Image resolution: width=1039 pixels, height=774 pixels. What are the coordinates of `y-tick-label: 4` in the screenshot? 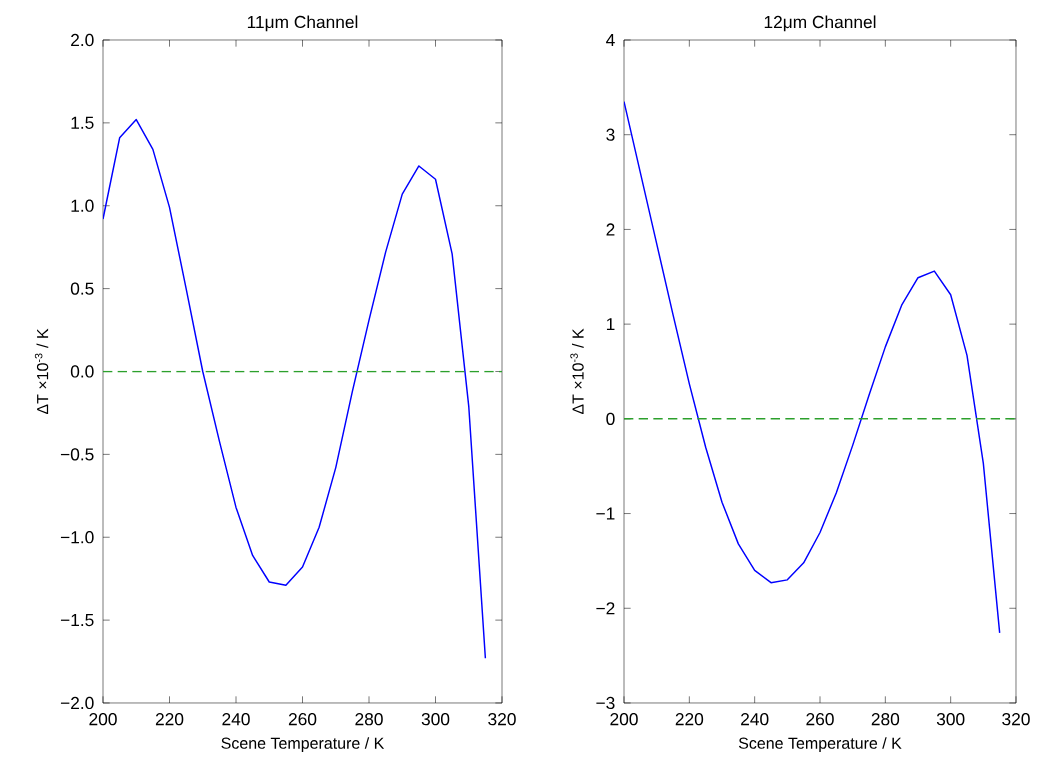 It's located at (610, 40).